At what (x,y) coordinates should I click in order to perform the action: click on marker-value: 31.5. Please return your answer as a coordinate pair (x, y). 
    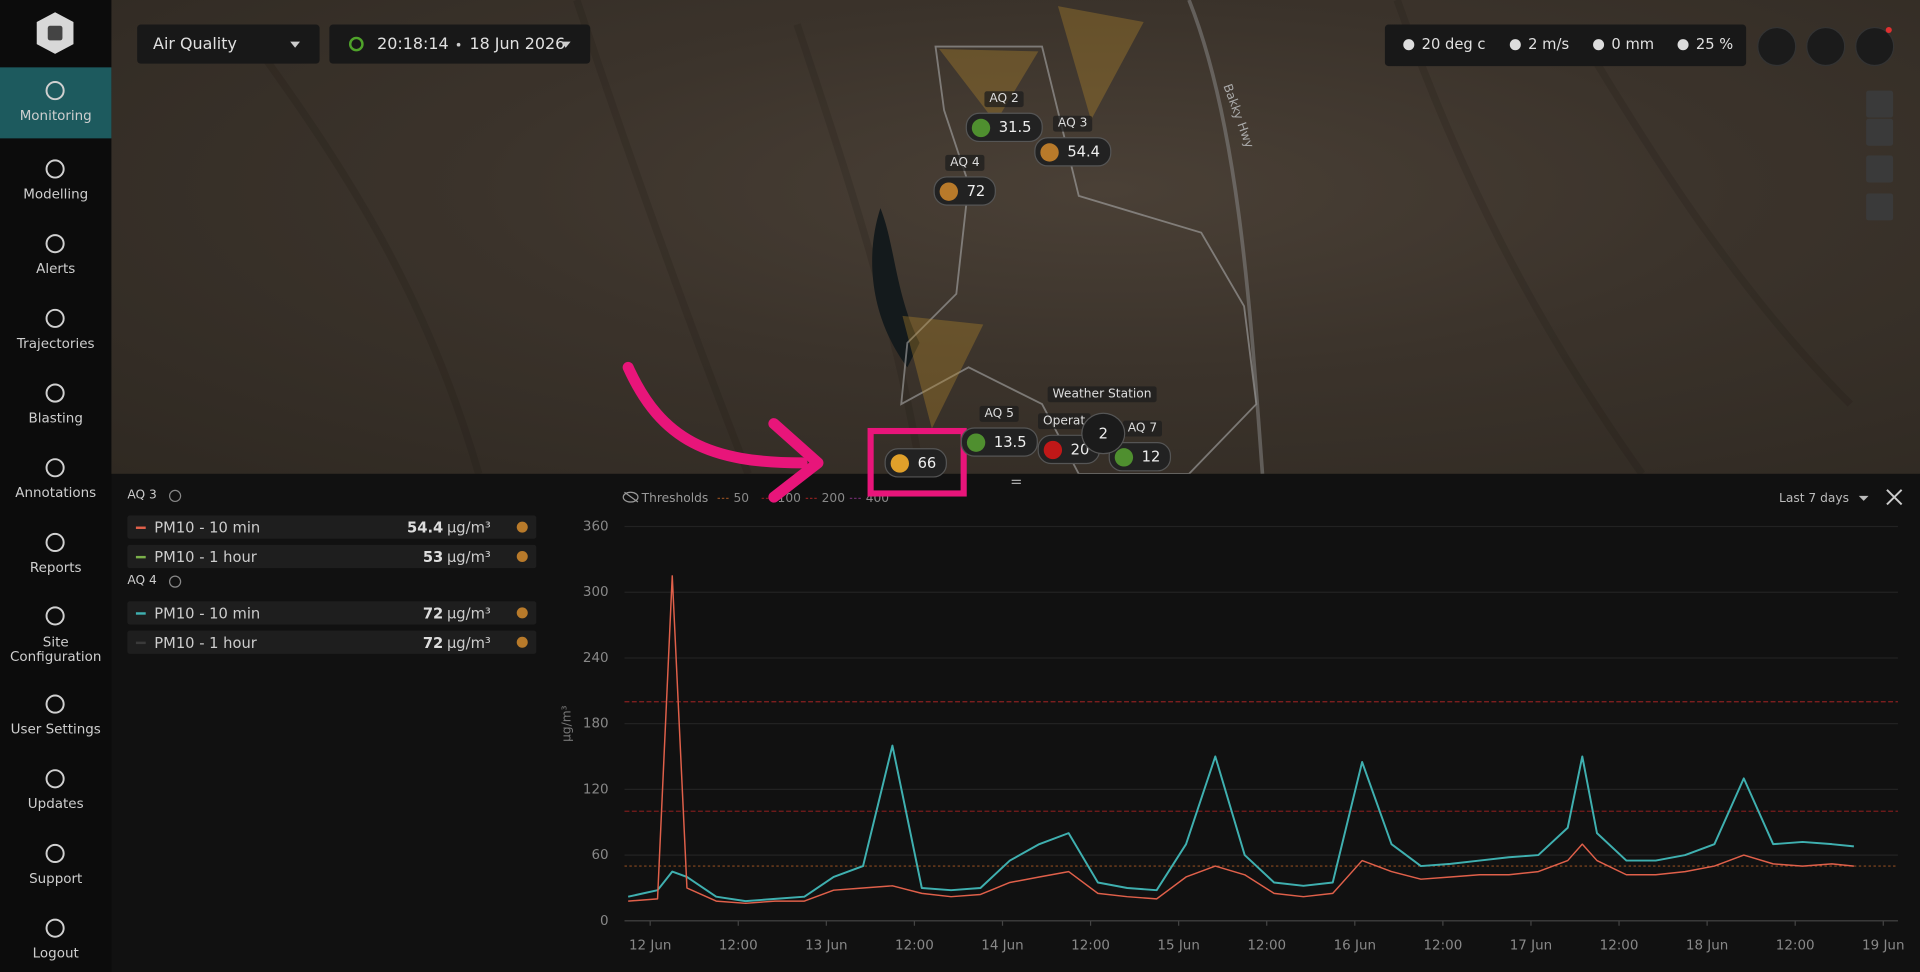
    Looking at the image, I should click on (1015, 127).